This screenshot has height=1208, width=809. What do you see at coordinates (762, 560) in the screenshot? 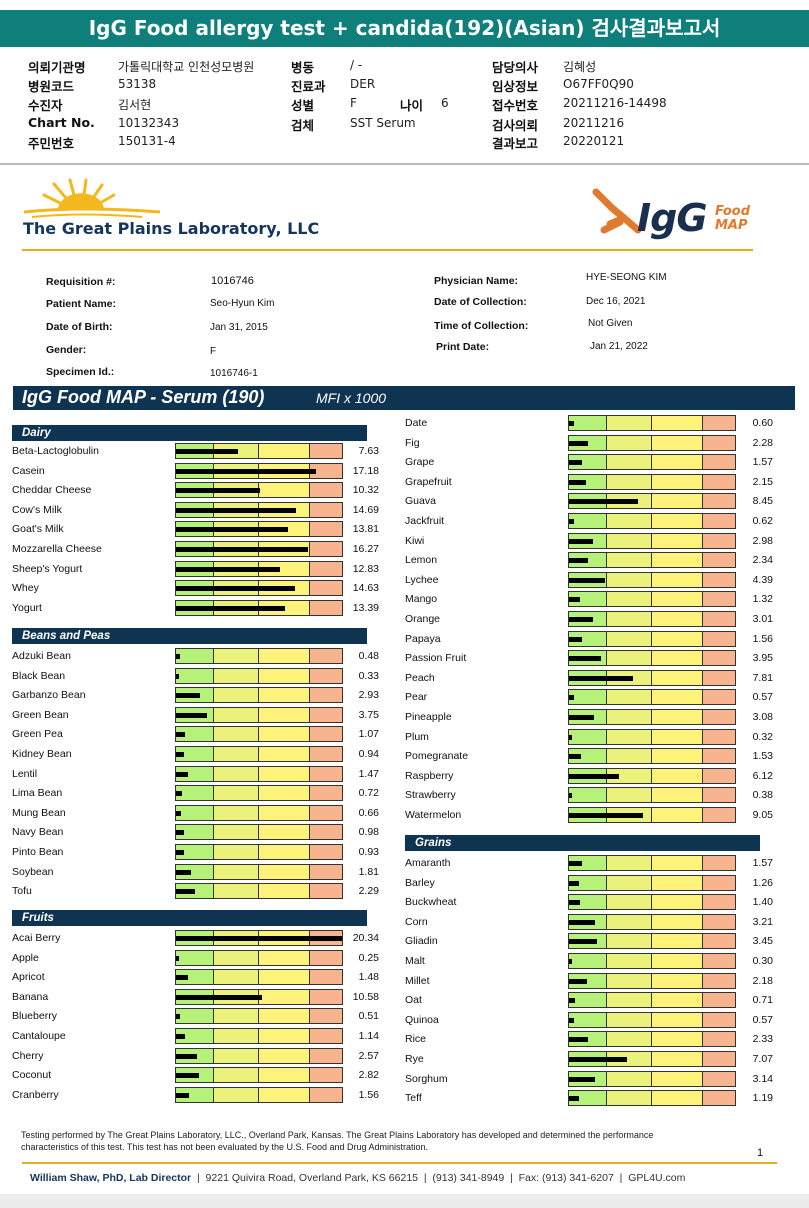
I see `result-value: 2.34` at bounding box center [762, 560].